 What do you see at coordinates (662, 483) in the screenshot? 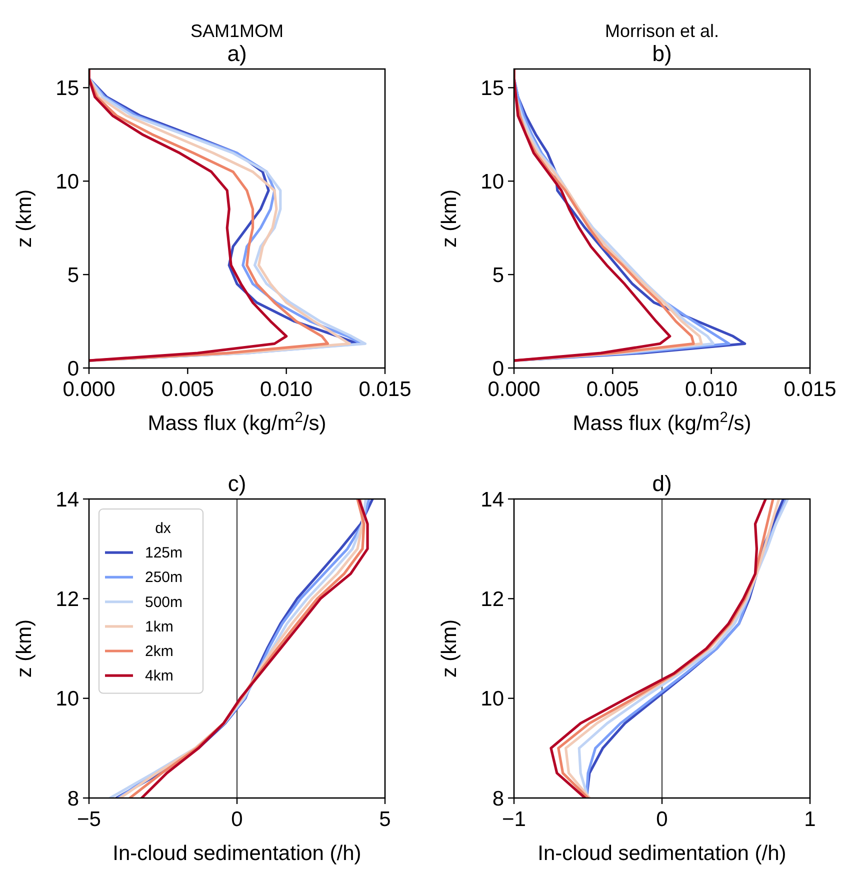
I see `chart-title: d)` at bounding box center [662, 483].